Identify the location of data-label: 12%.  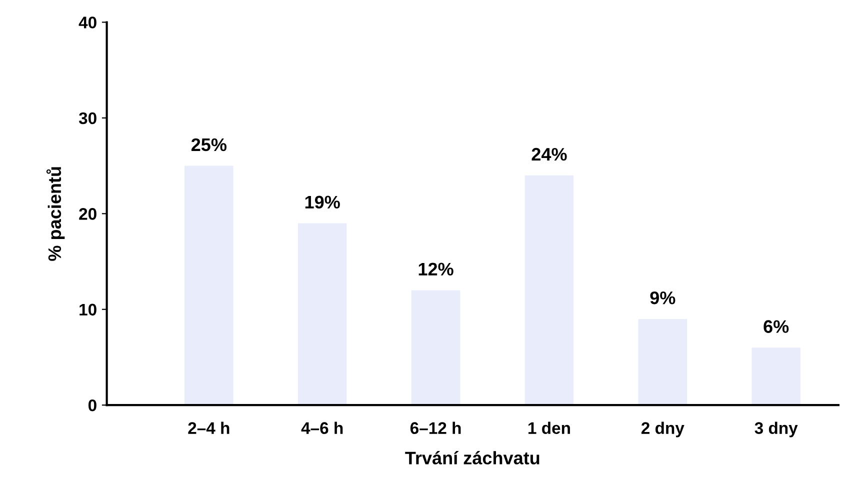
(436, 269).